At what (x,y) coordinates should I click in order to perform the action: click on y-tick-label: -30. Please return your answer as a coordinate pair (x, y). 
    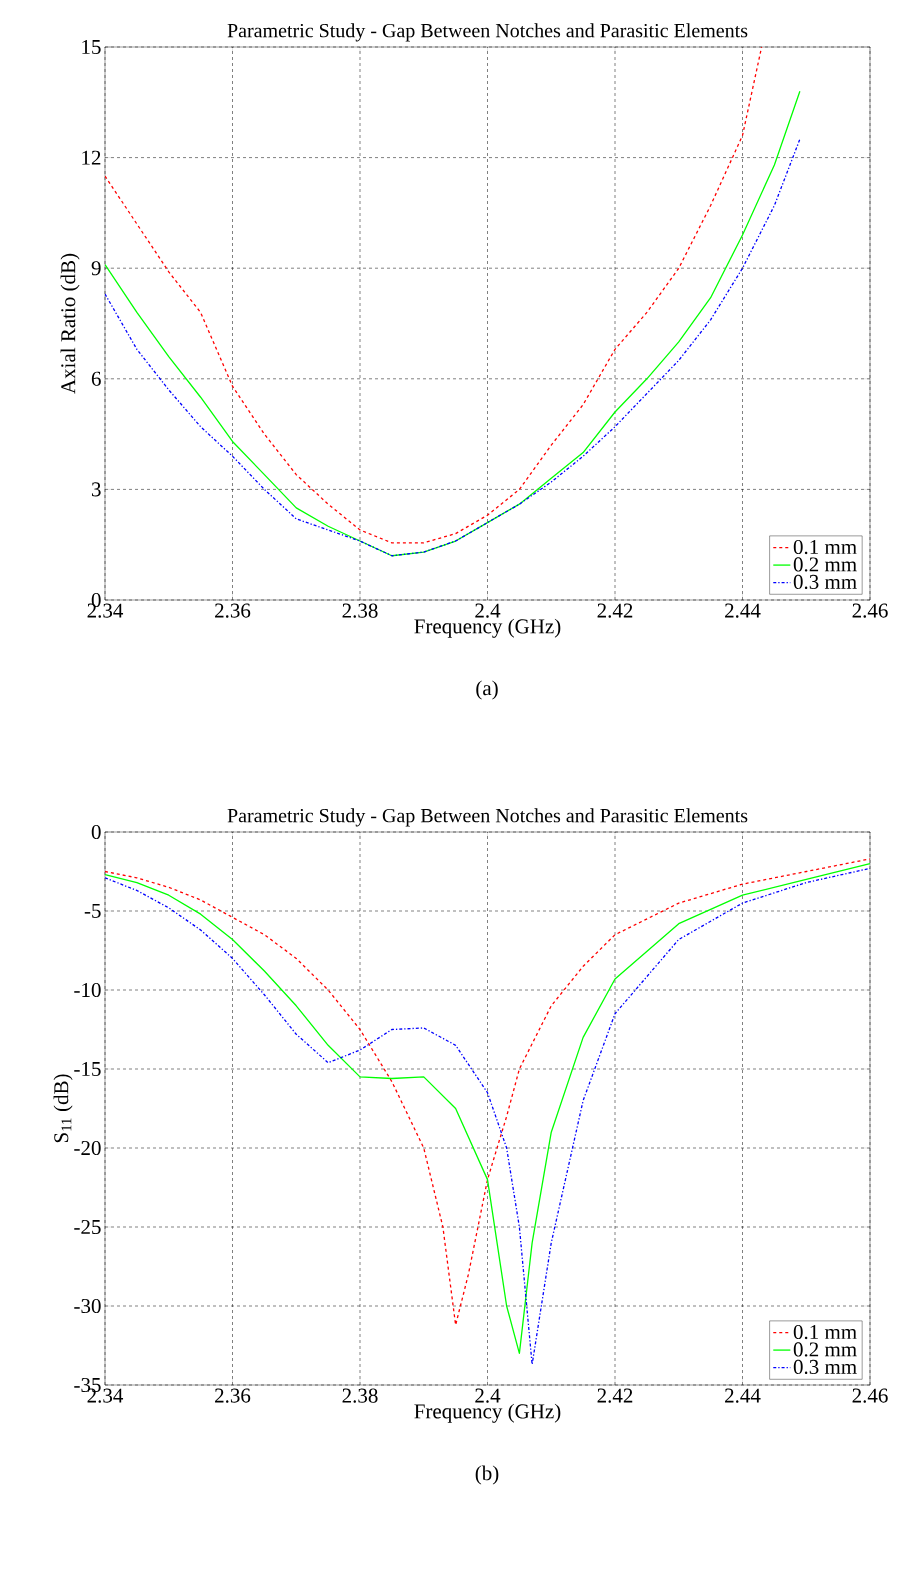
    Looking at the image, I should click on (87, 1306).